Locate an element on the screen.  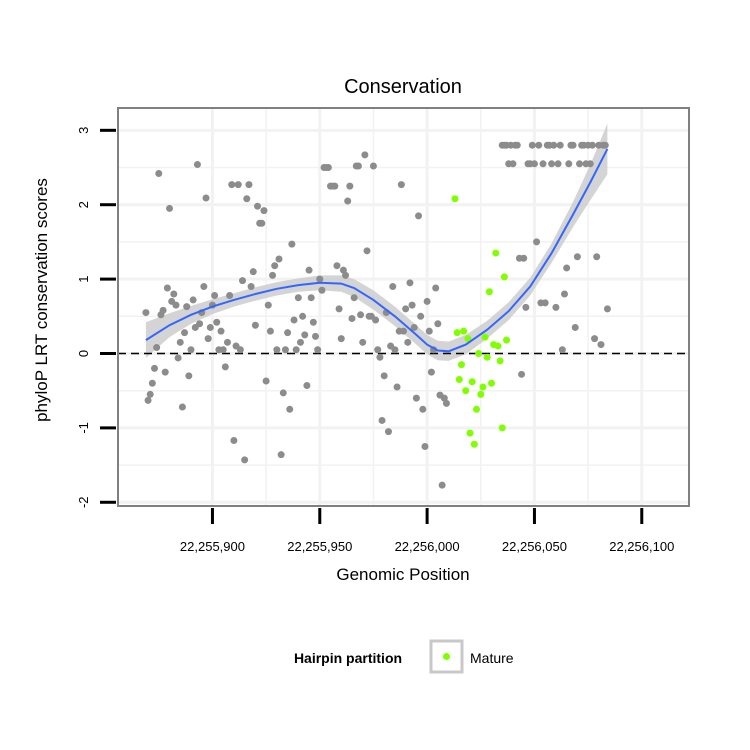
y-tick-label-4: 2 is located at coordinates (83, 204).